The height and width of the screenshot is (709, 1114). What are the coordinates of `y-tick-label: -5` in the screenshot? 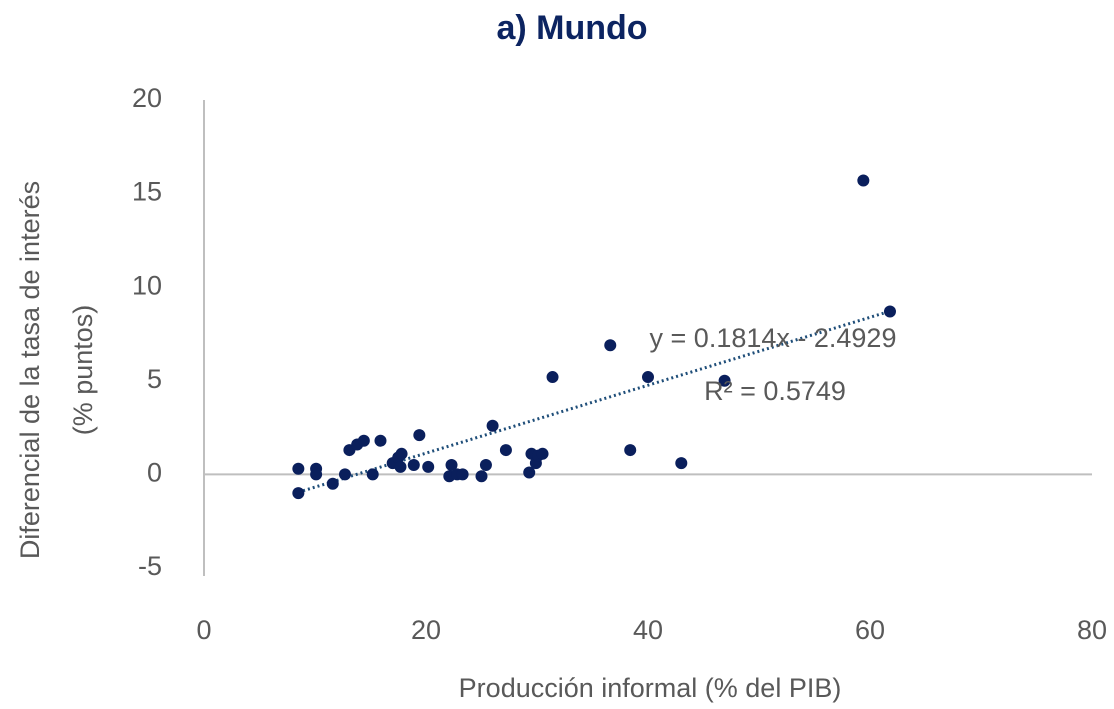 It's located at (150, 566).